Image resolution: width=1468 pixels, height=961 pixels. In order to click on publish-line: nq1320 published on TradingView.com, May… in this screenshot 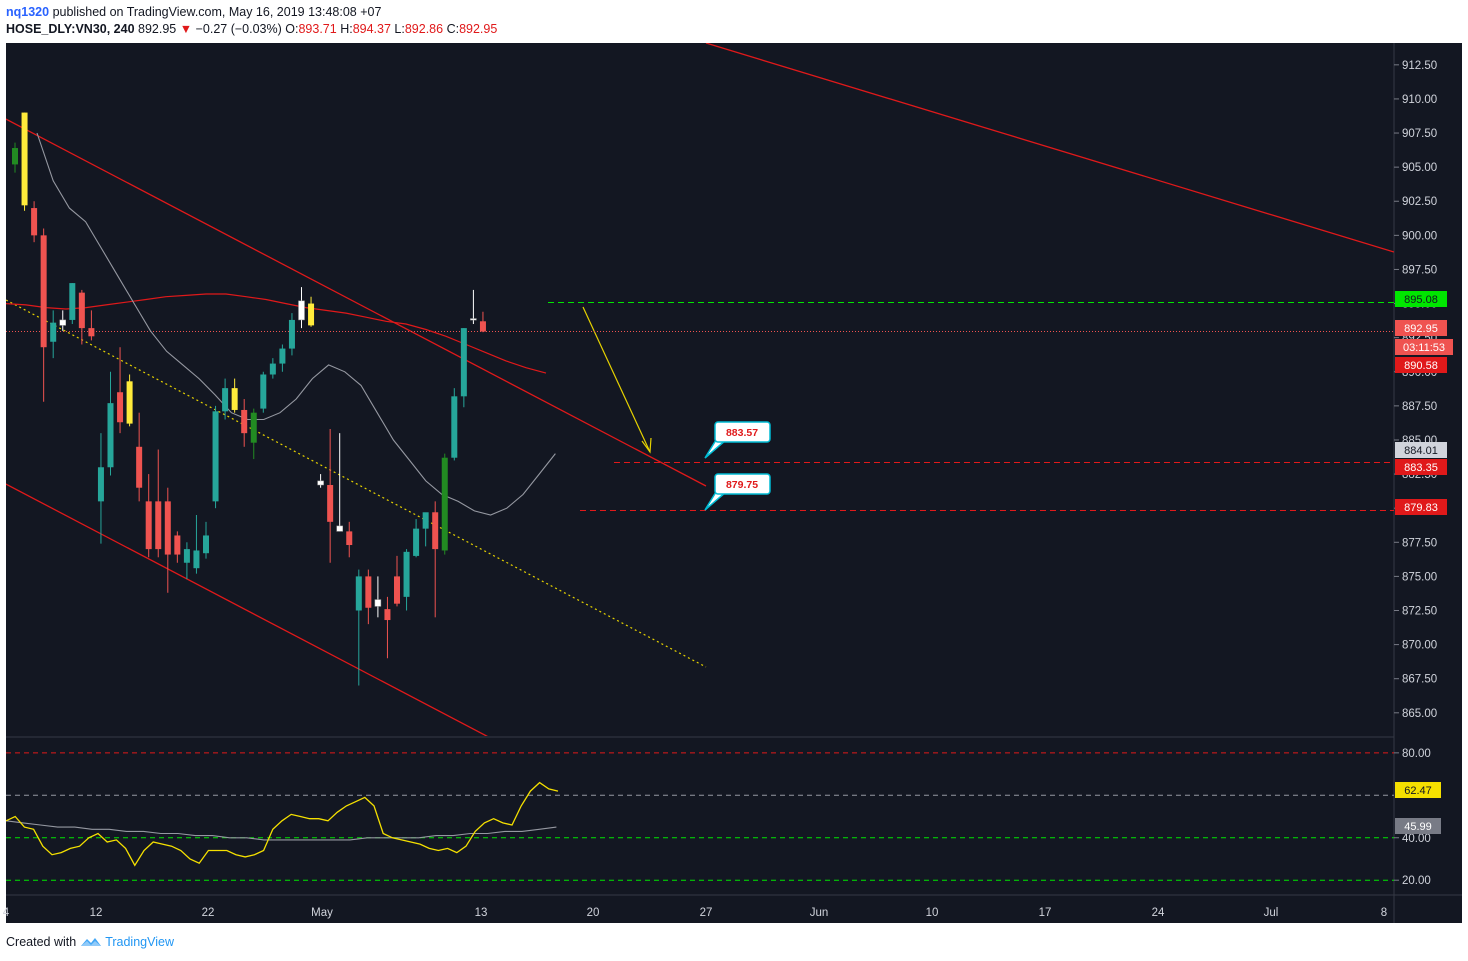, I will do `click(251, 12)`.